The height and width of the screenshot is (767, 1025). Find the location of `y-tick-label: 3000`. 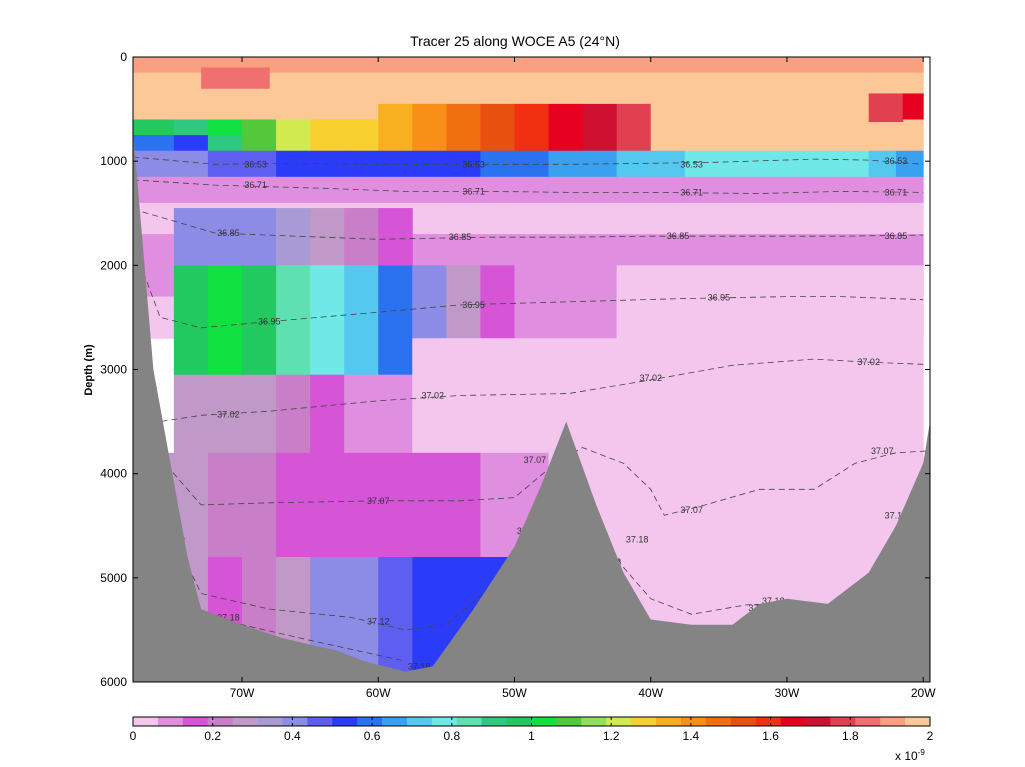

y-tick-label: 3000 is located at coordinates (113, 370).